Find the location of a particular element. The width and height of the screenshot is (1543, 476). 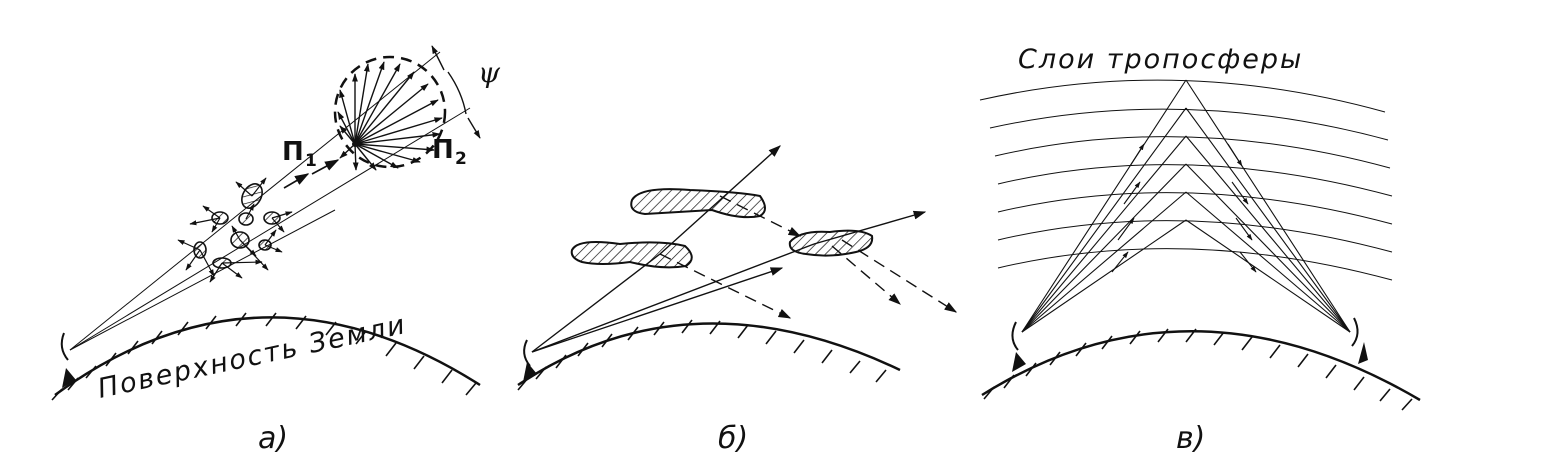

scattered-rays-b is located at coordinates (808, 257).